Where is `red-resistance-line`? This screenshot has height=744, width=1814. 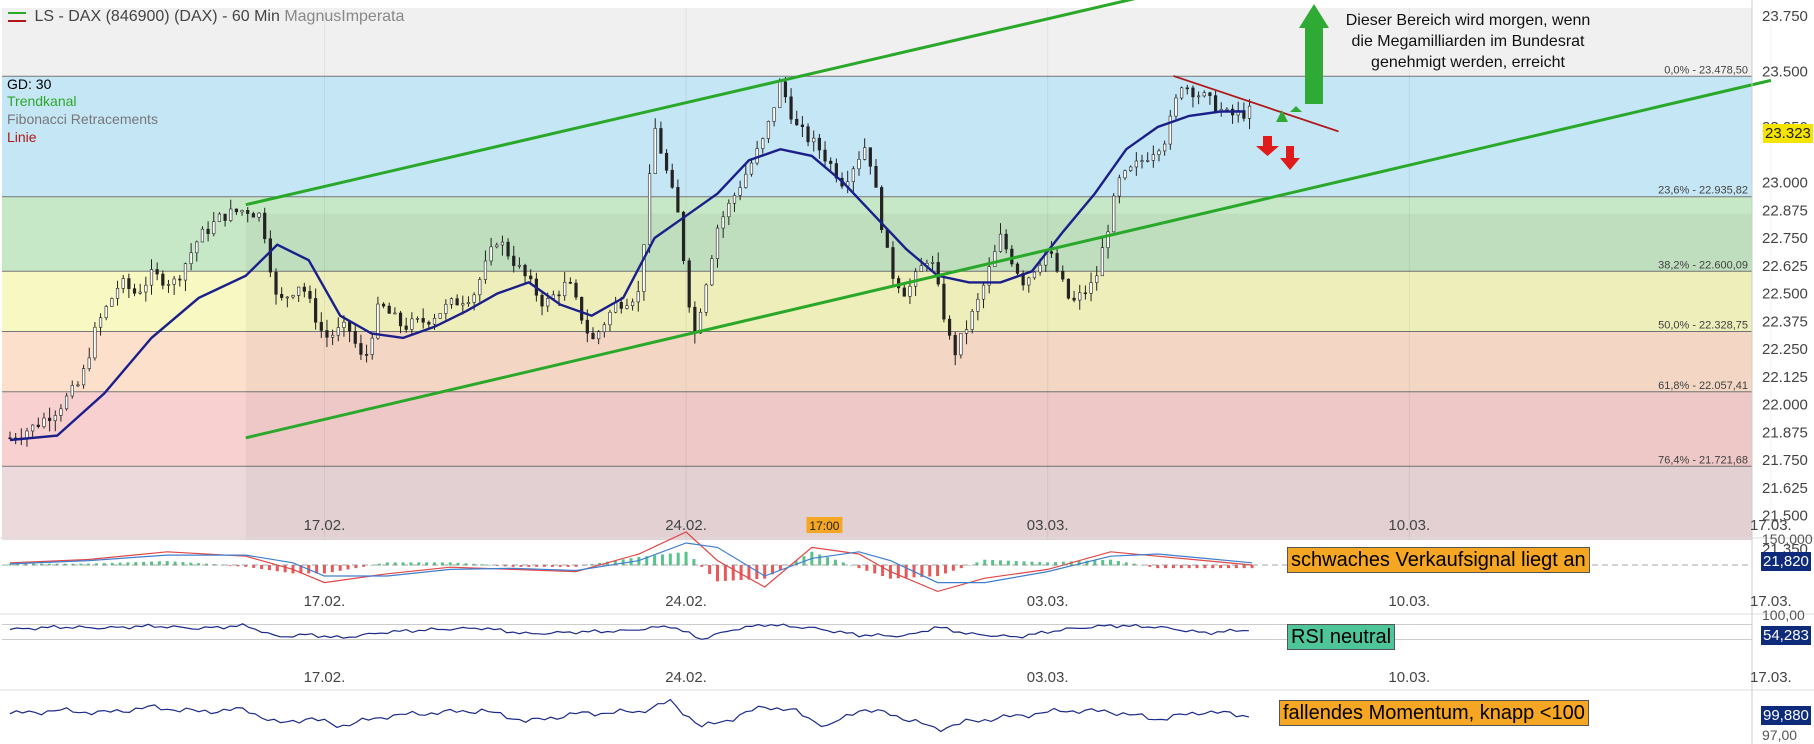
red-resistance-line is located at coordinates (1256, 104).